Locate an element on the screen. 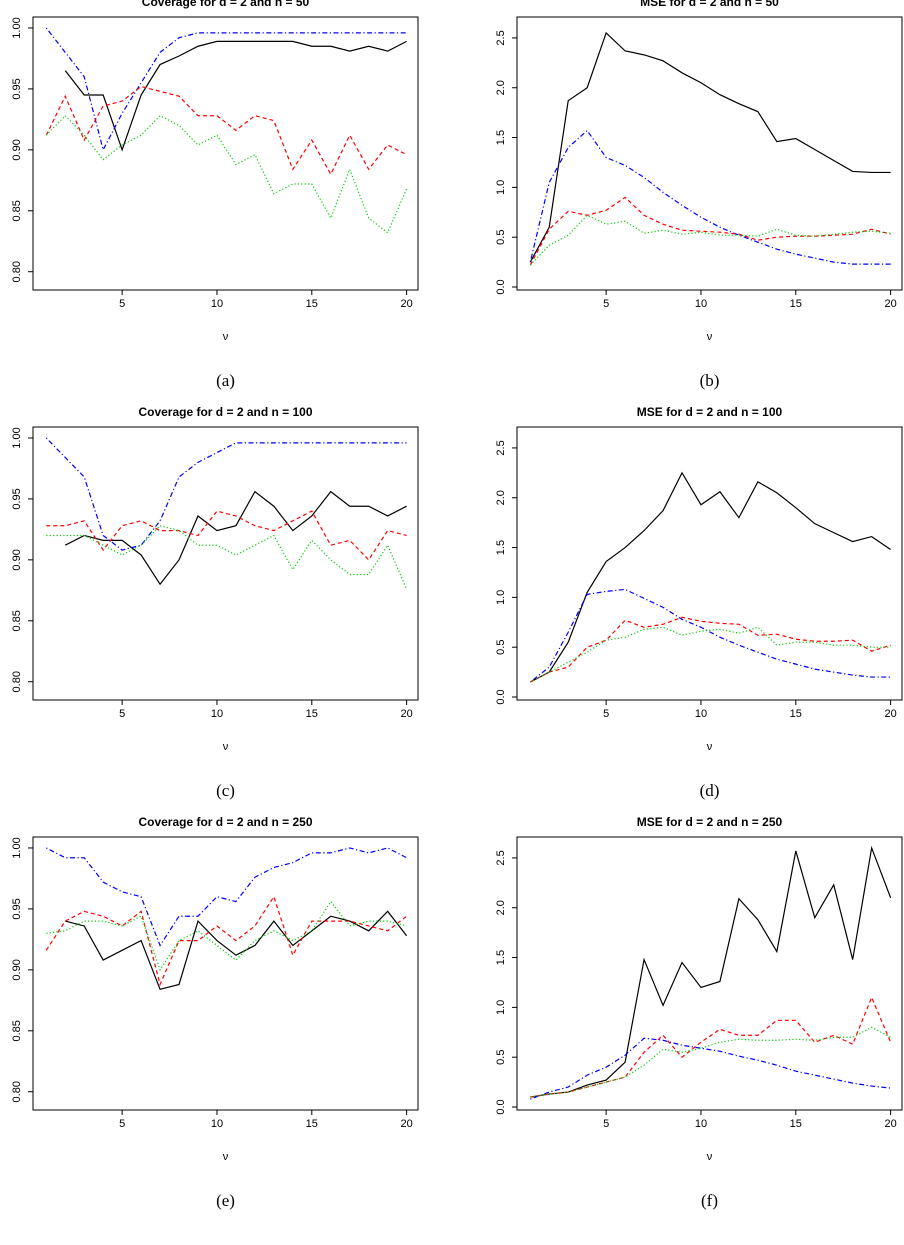 The height and width of the screenshot is (1245, 904). caption: (a) is located at coordinates (225, 380).